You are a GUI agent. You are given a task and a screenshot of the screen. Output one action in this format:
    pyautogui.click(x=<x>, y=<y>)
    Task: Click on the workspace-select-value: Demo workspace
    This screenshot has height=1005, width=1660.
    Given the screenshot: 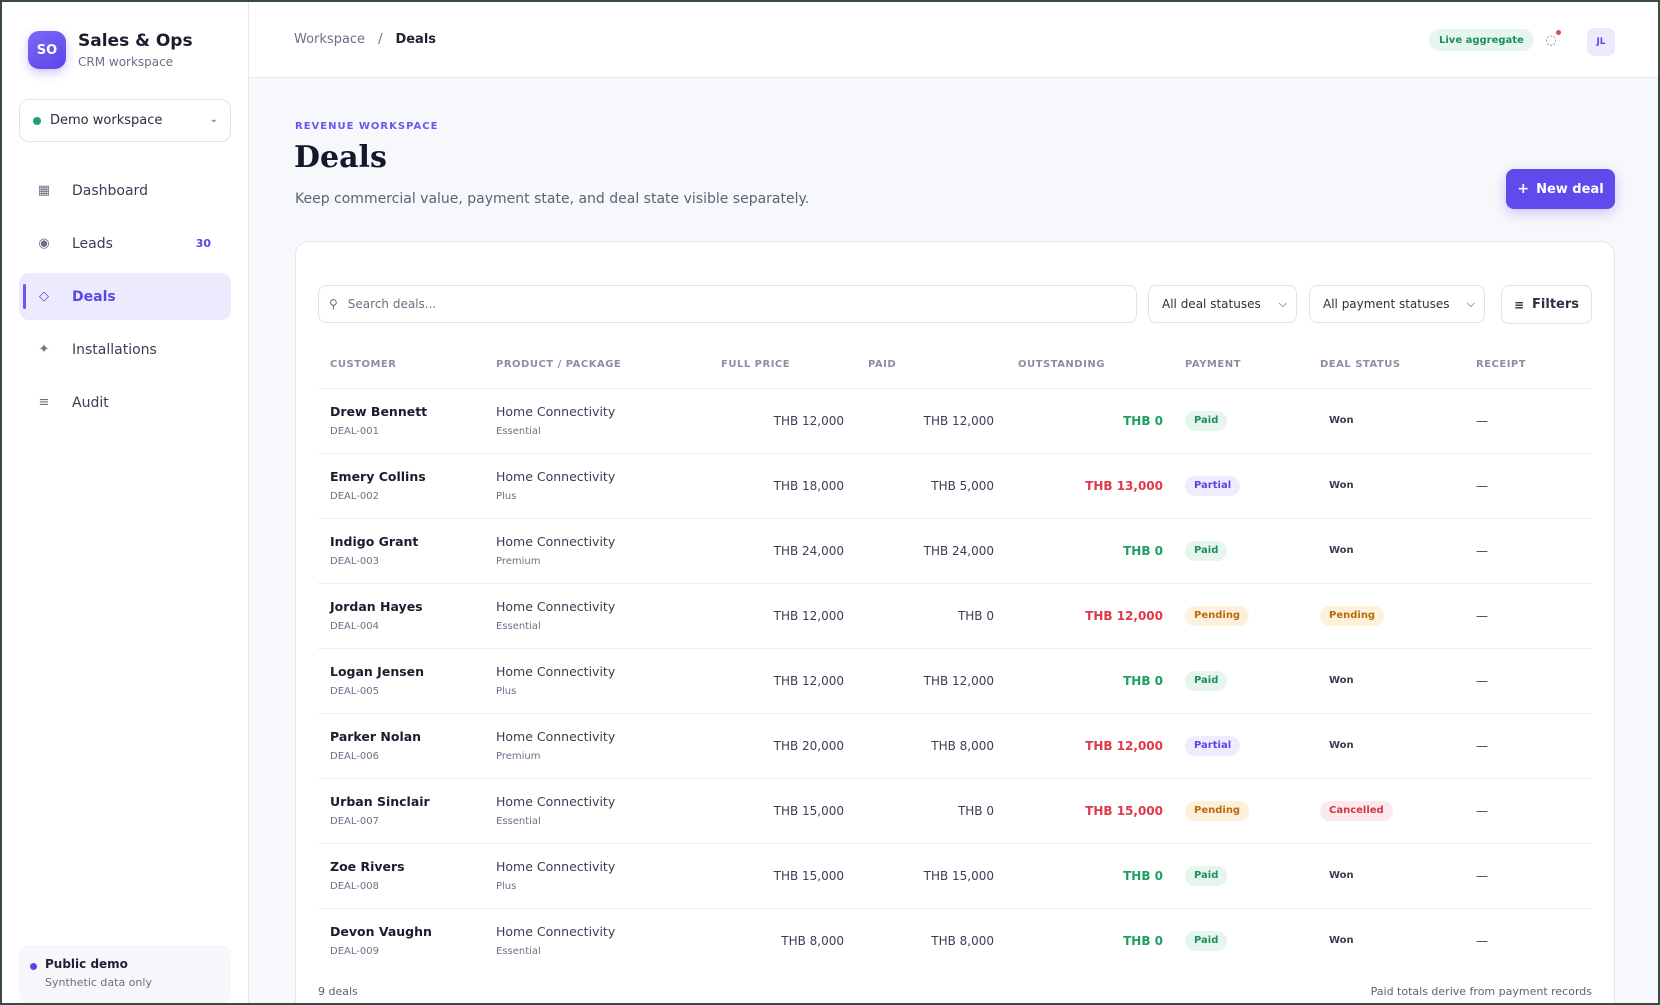 What is the action you would take?
    pyautogui.click(x=106, y=120)
    